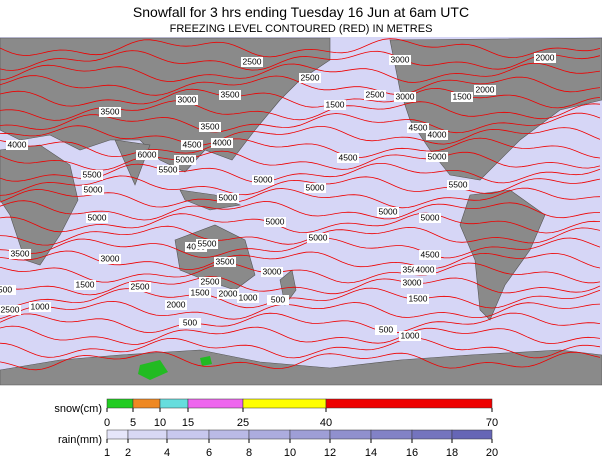  Describe the element at coordinates (495, 109) in the screenshot. I see `north-america` at that location.